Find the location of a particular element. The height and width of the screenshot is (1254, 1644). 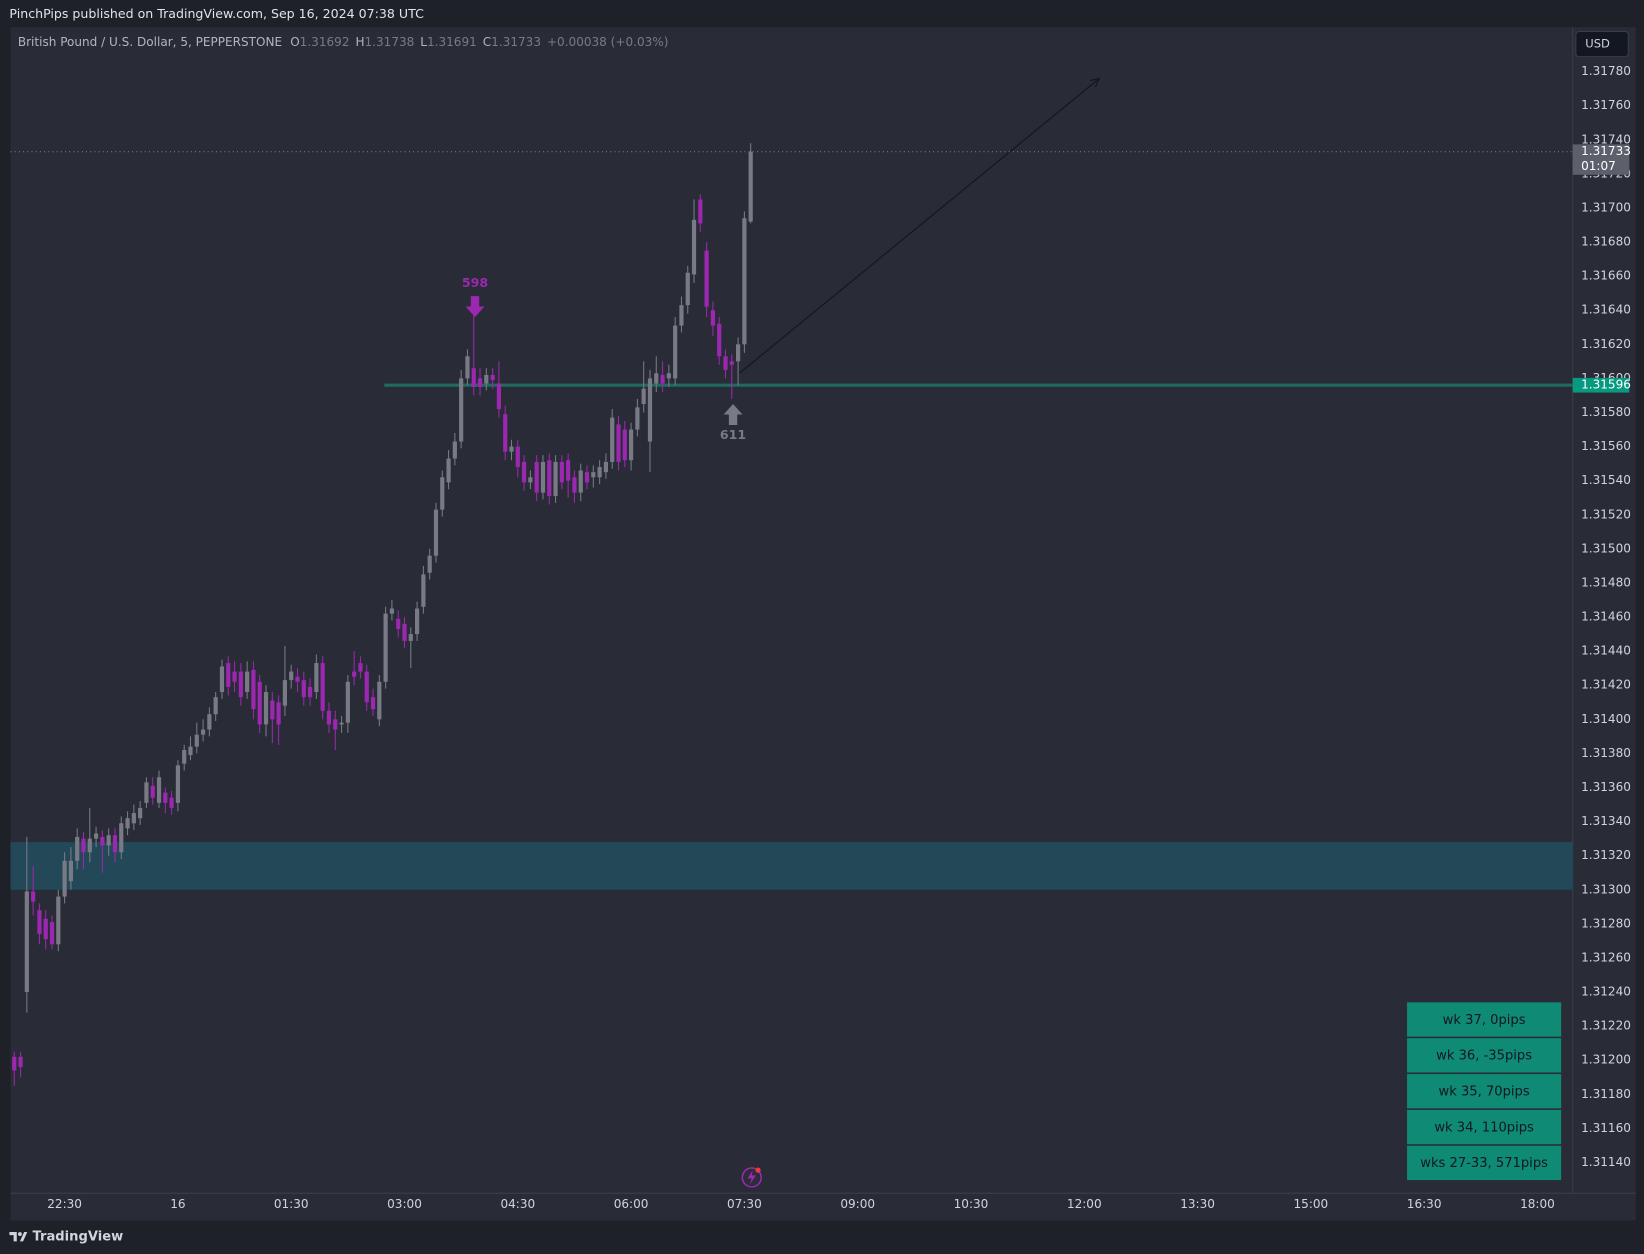

x-tick-label: 06:00 is located at coordinates (631, 1204).